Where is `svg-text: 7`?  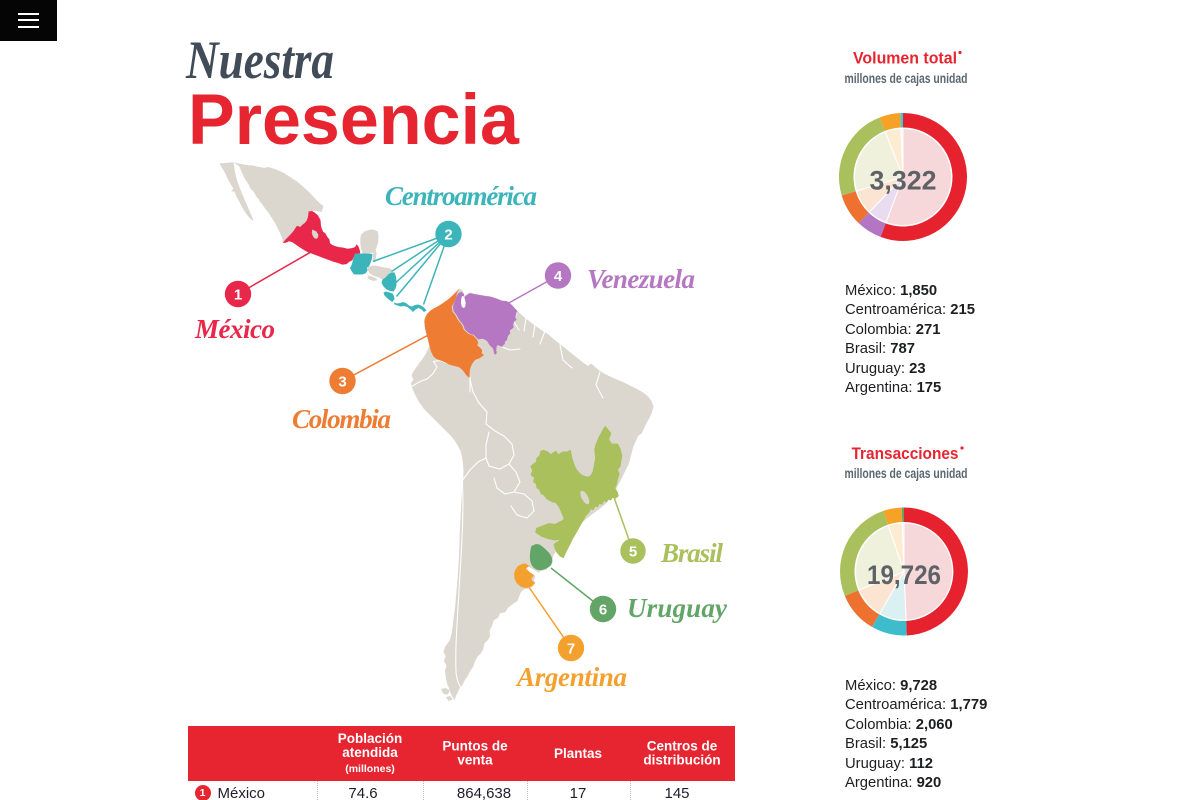 svg-text: 7 is located at coordinates (571, 649).